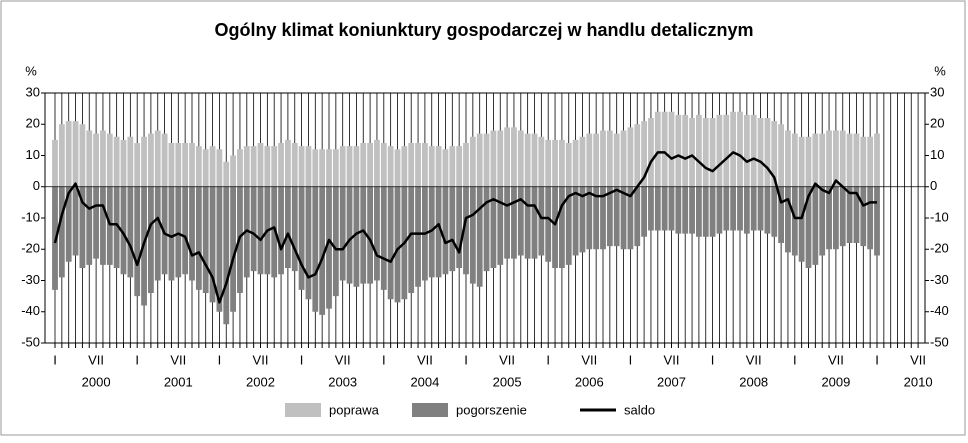 The height and width of the screenshot is (443, 968). Describe the element at coordinates (937, 154) in the screenshot. I see `y2-tick-label: 10` at that location.